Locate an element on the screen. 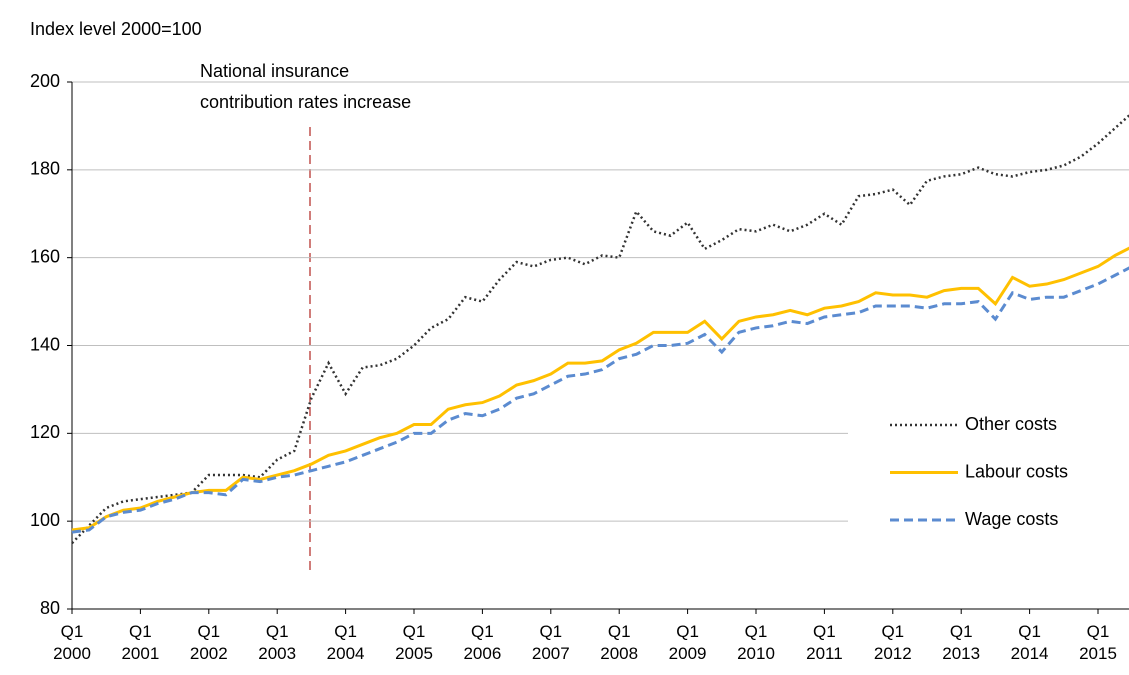 Image resolution: width=1129 pixels, height=675 pixels. x-tick-label: Q1 2007 is located at coordinates (550, 642).